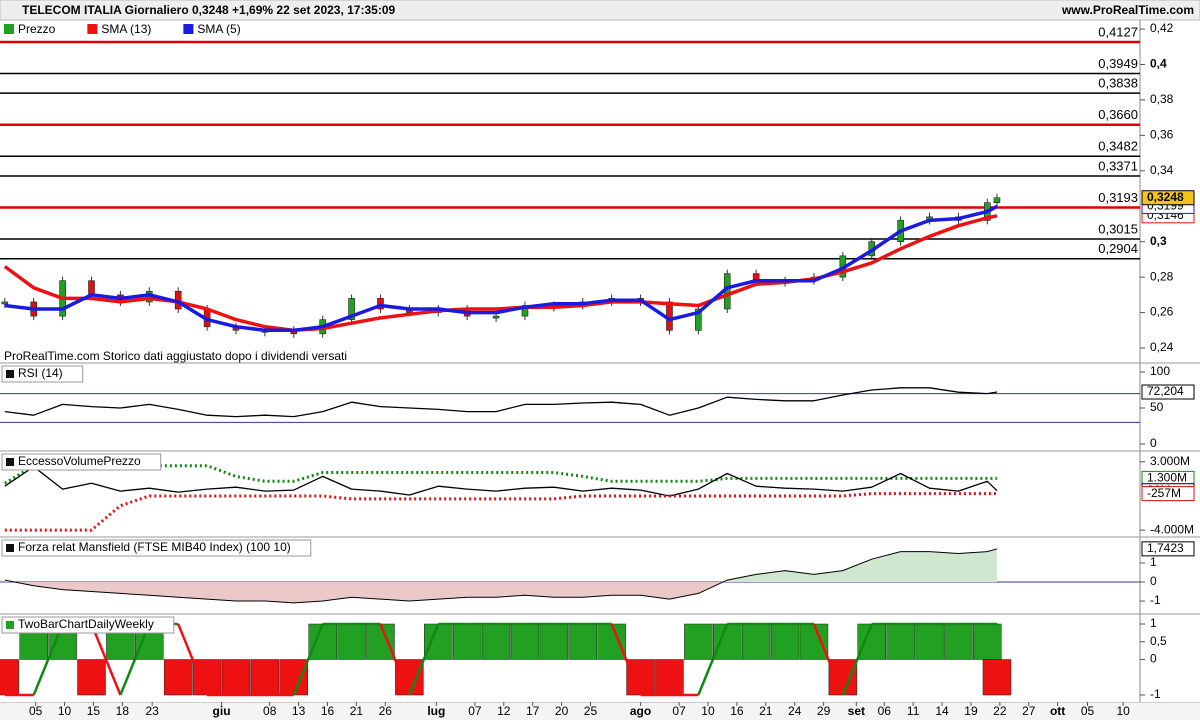 The width and height of the screenshot is (1200, 725). Describe the element at coordinates (562, 711) in the screenshot. I see `x-tick-label: 20` at that location.